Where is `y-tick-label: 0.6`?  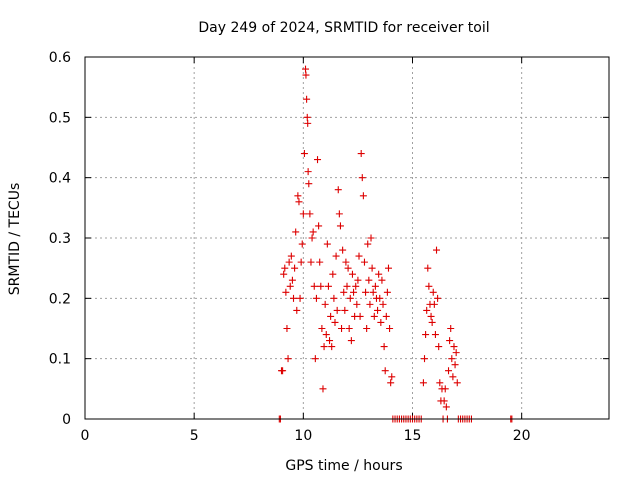
y-tick-label: 0.6 is located at coordinates (60, 58).